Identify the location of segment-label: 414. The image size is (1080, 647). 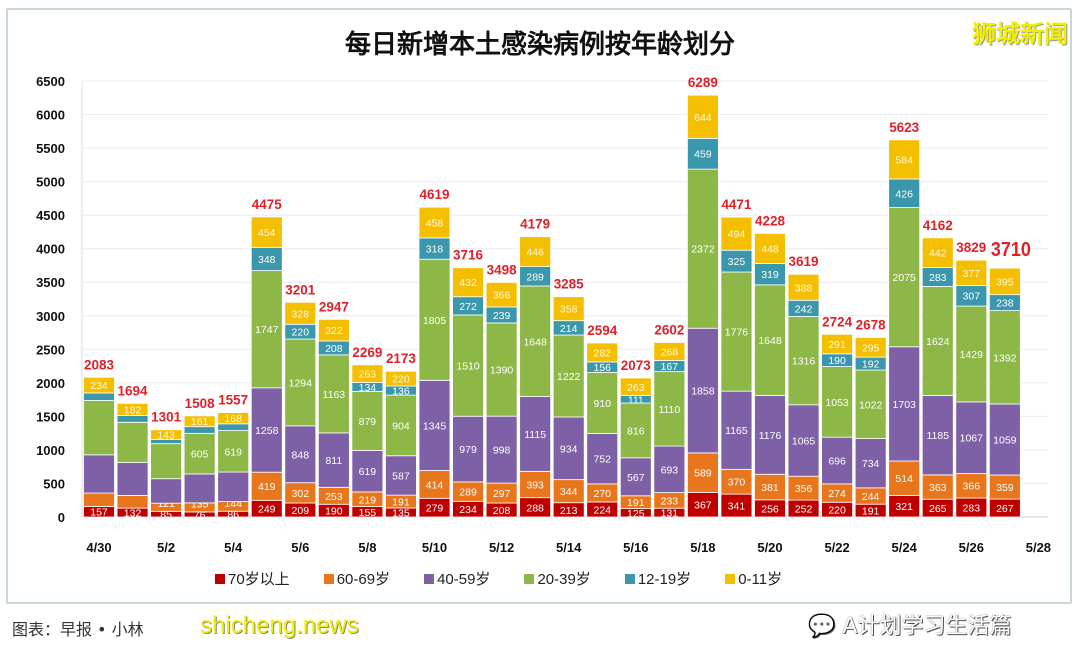
(435, 485).